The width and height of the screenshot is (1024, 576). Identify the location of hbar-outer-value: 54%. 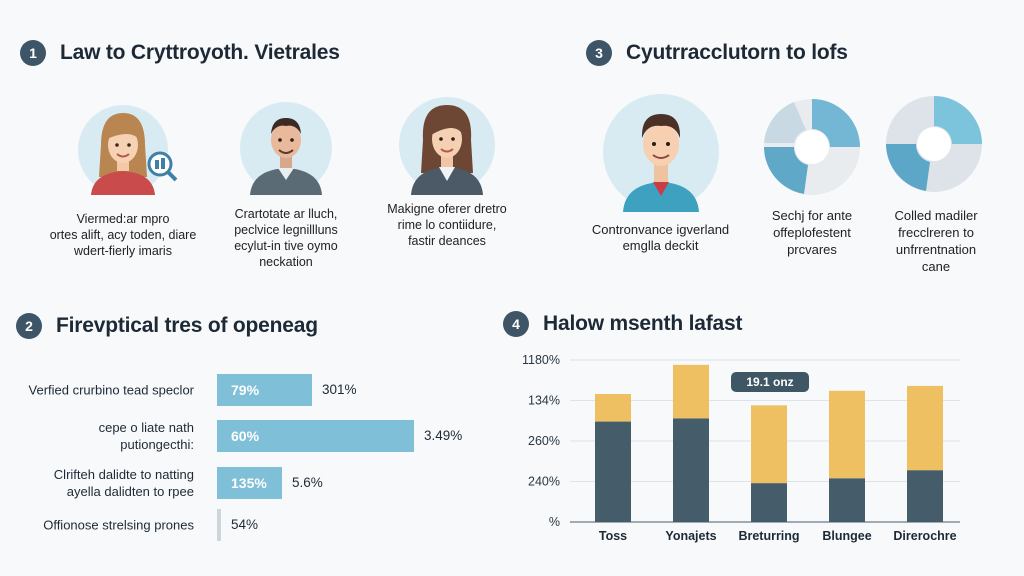
(245, 524).